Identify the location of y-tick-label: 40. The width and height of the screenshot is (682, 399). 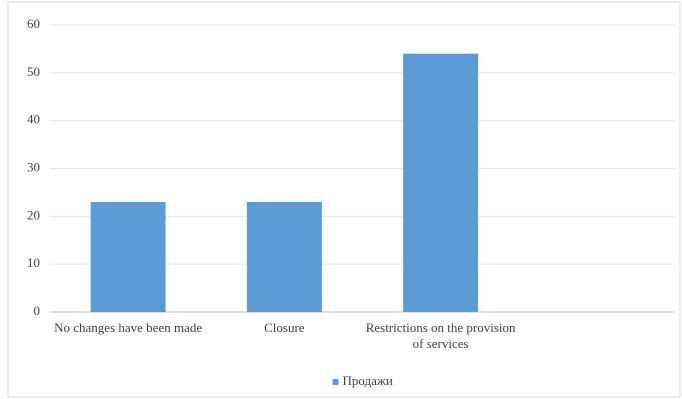
(33, 119).